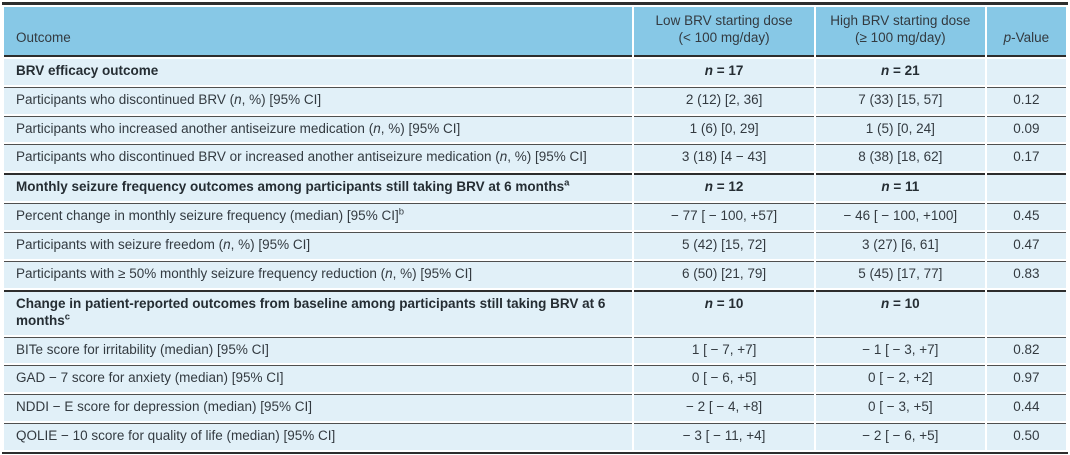  What do you see at coordinates (724, 187) in the screenshot?
I see `low-dose-cell: n = 12` at bounding box center [724, 187].